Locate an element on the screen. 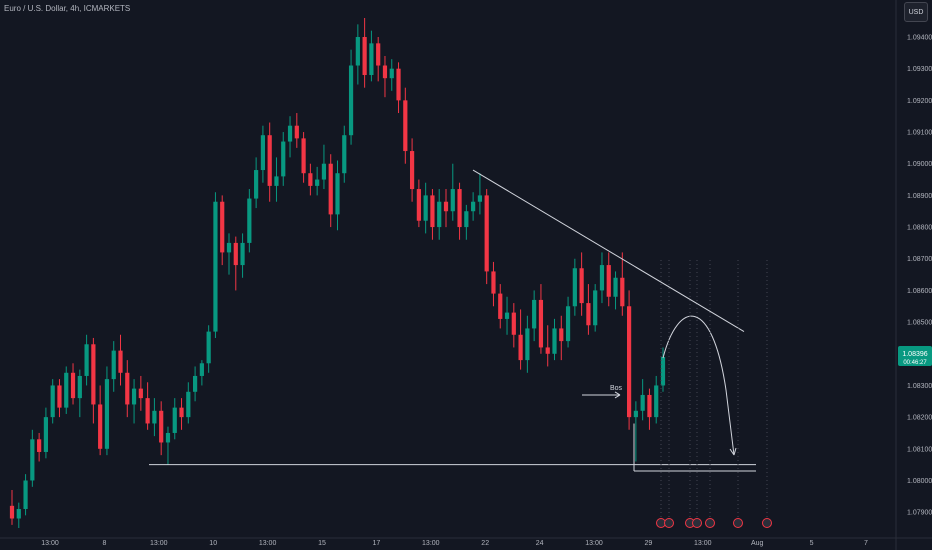 The height and width of the screenshot is (550, 932). symbol-title: Euro / U.S. Dollar, 4h, ICMARKETS is located at coordinates (67, 8).